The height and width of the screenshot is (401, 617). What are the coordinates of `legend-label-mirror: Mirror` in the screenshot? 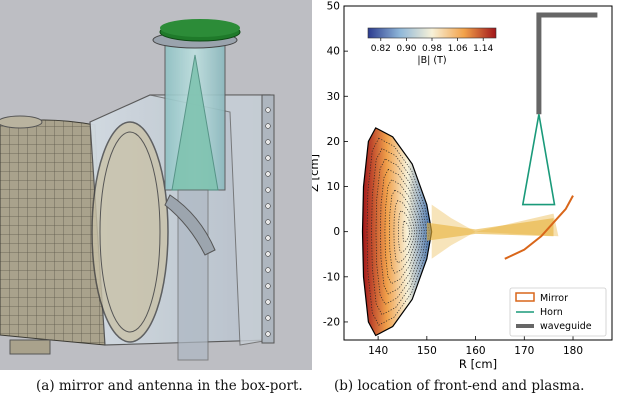 It's located at (554, 298).